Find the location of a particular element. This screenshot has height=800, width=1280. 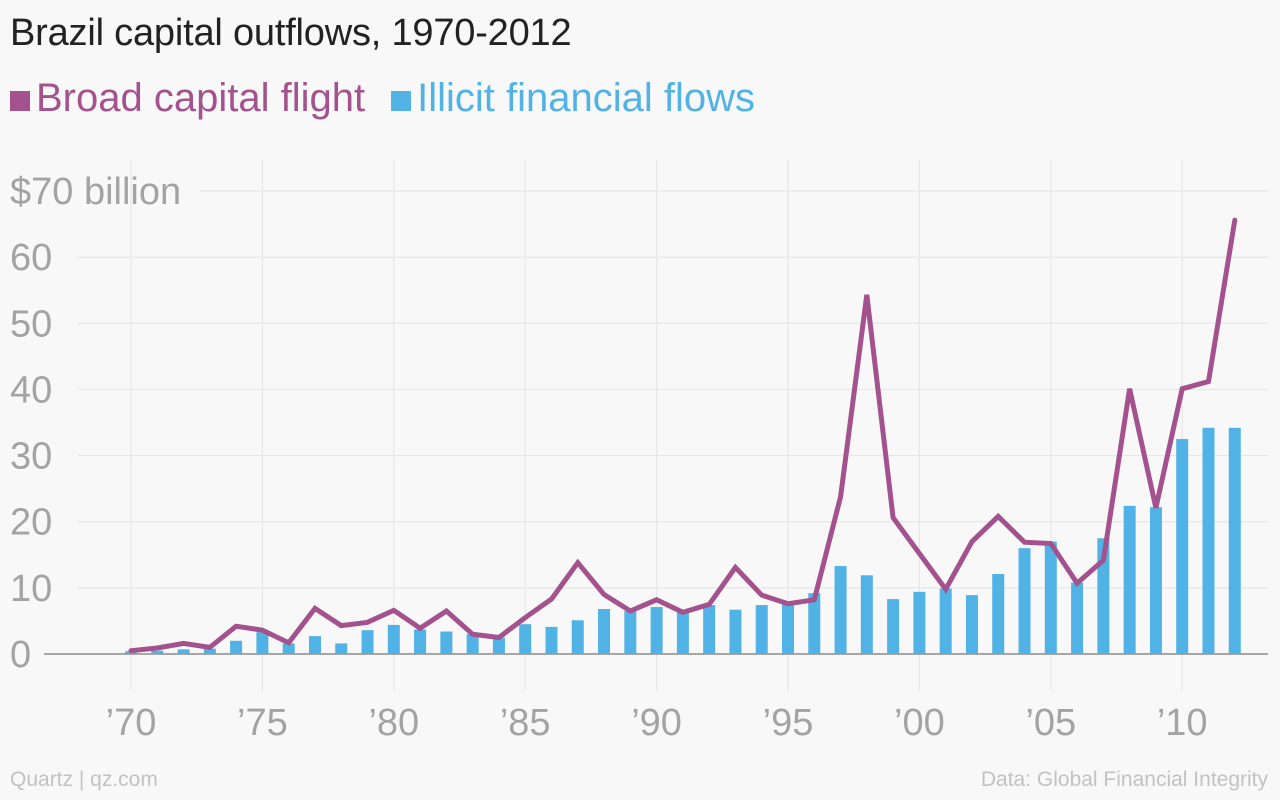

x-tick-label: ’70 is located at coordinates (131, 723).